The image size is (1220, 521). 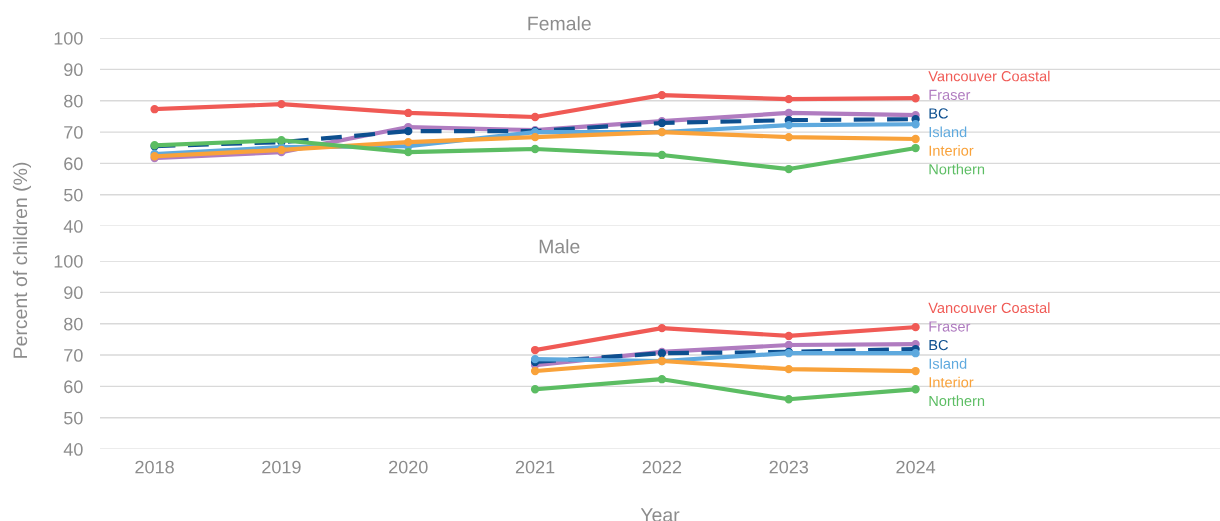 I want to click on x-tick-label: 2019, so click(x=281, y=467).